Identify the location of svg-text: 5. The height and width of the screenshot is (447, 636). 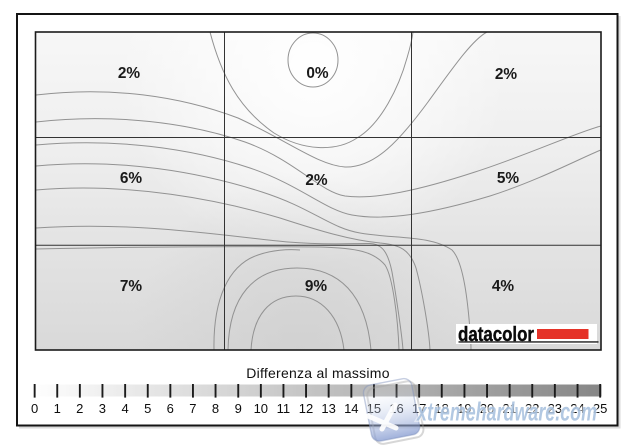
(147, 408).